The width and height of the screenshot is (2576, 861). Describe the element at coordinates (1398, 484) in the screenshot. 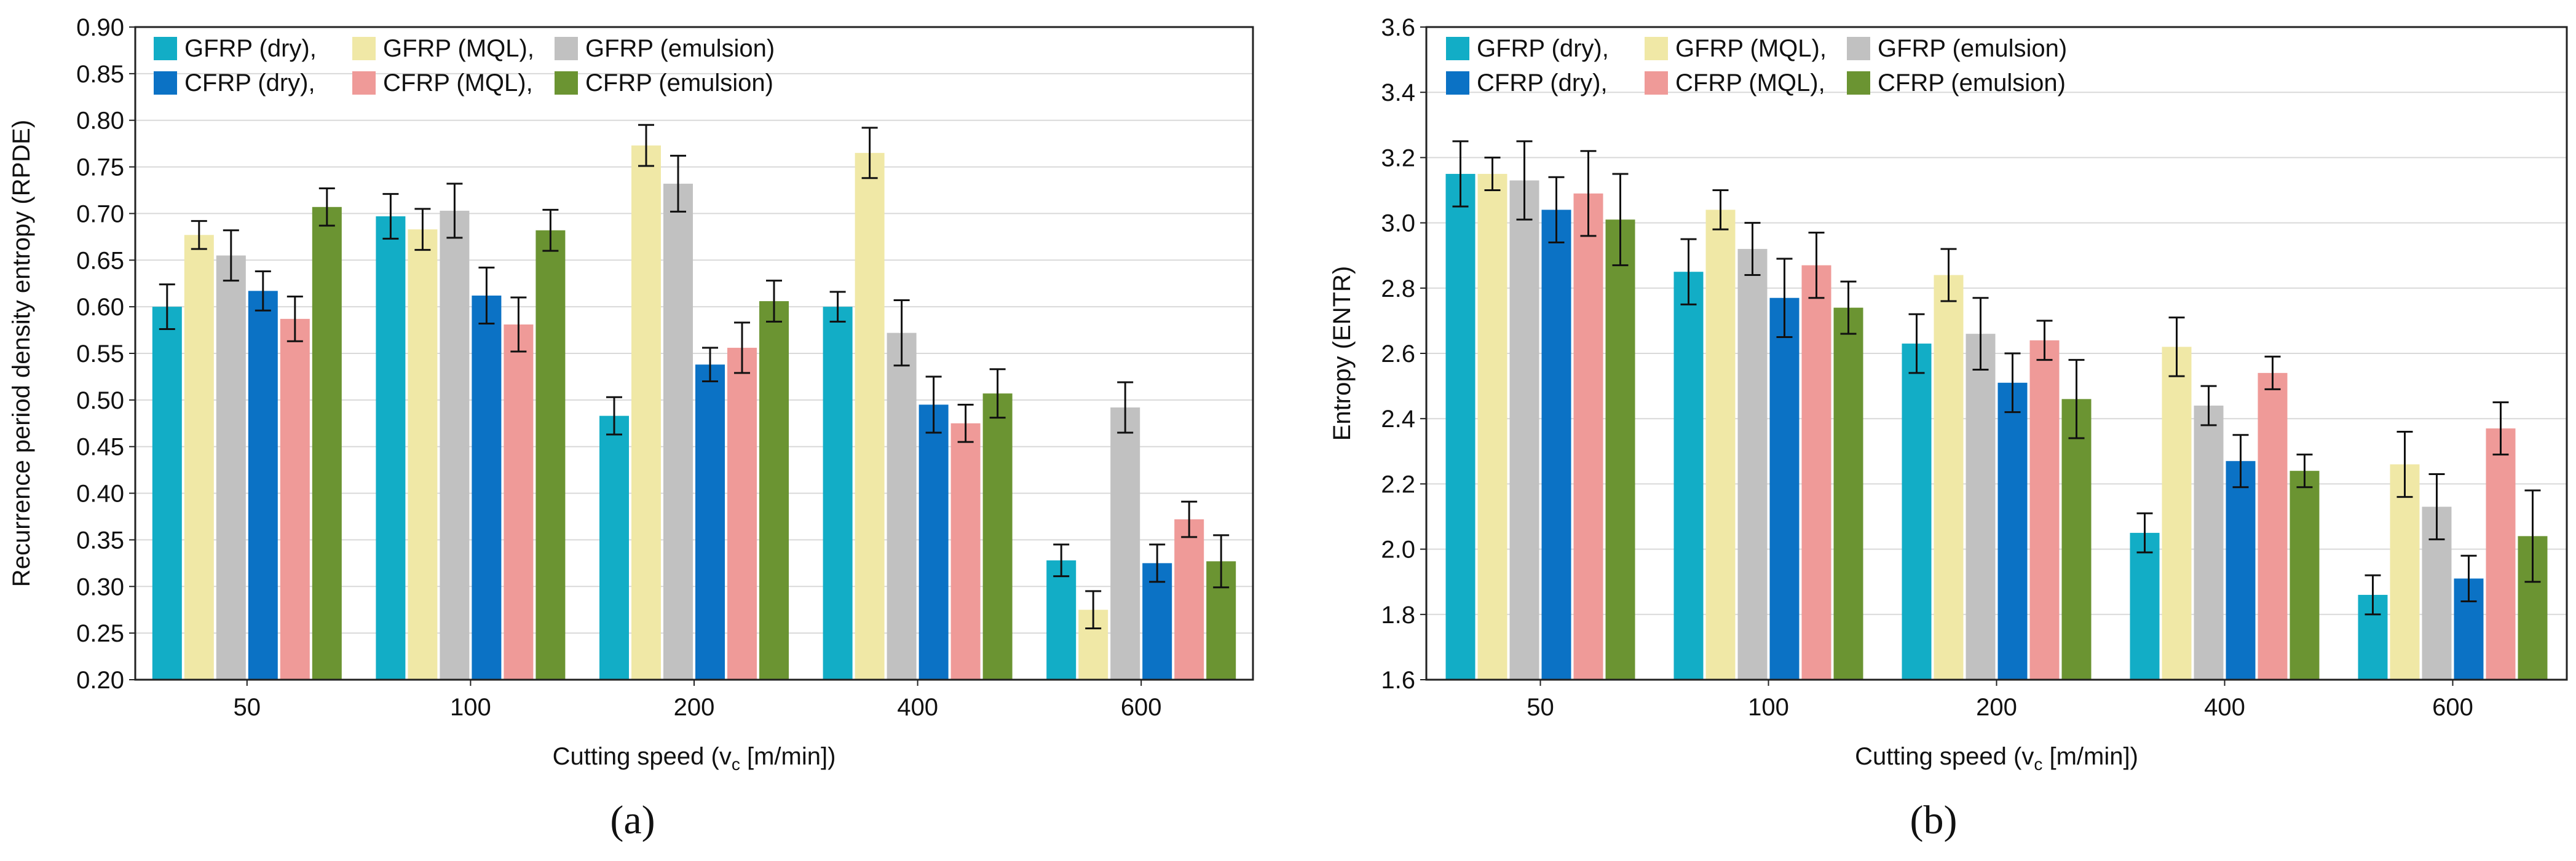

I see `y-tick-label: 2.2` at that location.